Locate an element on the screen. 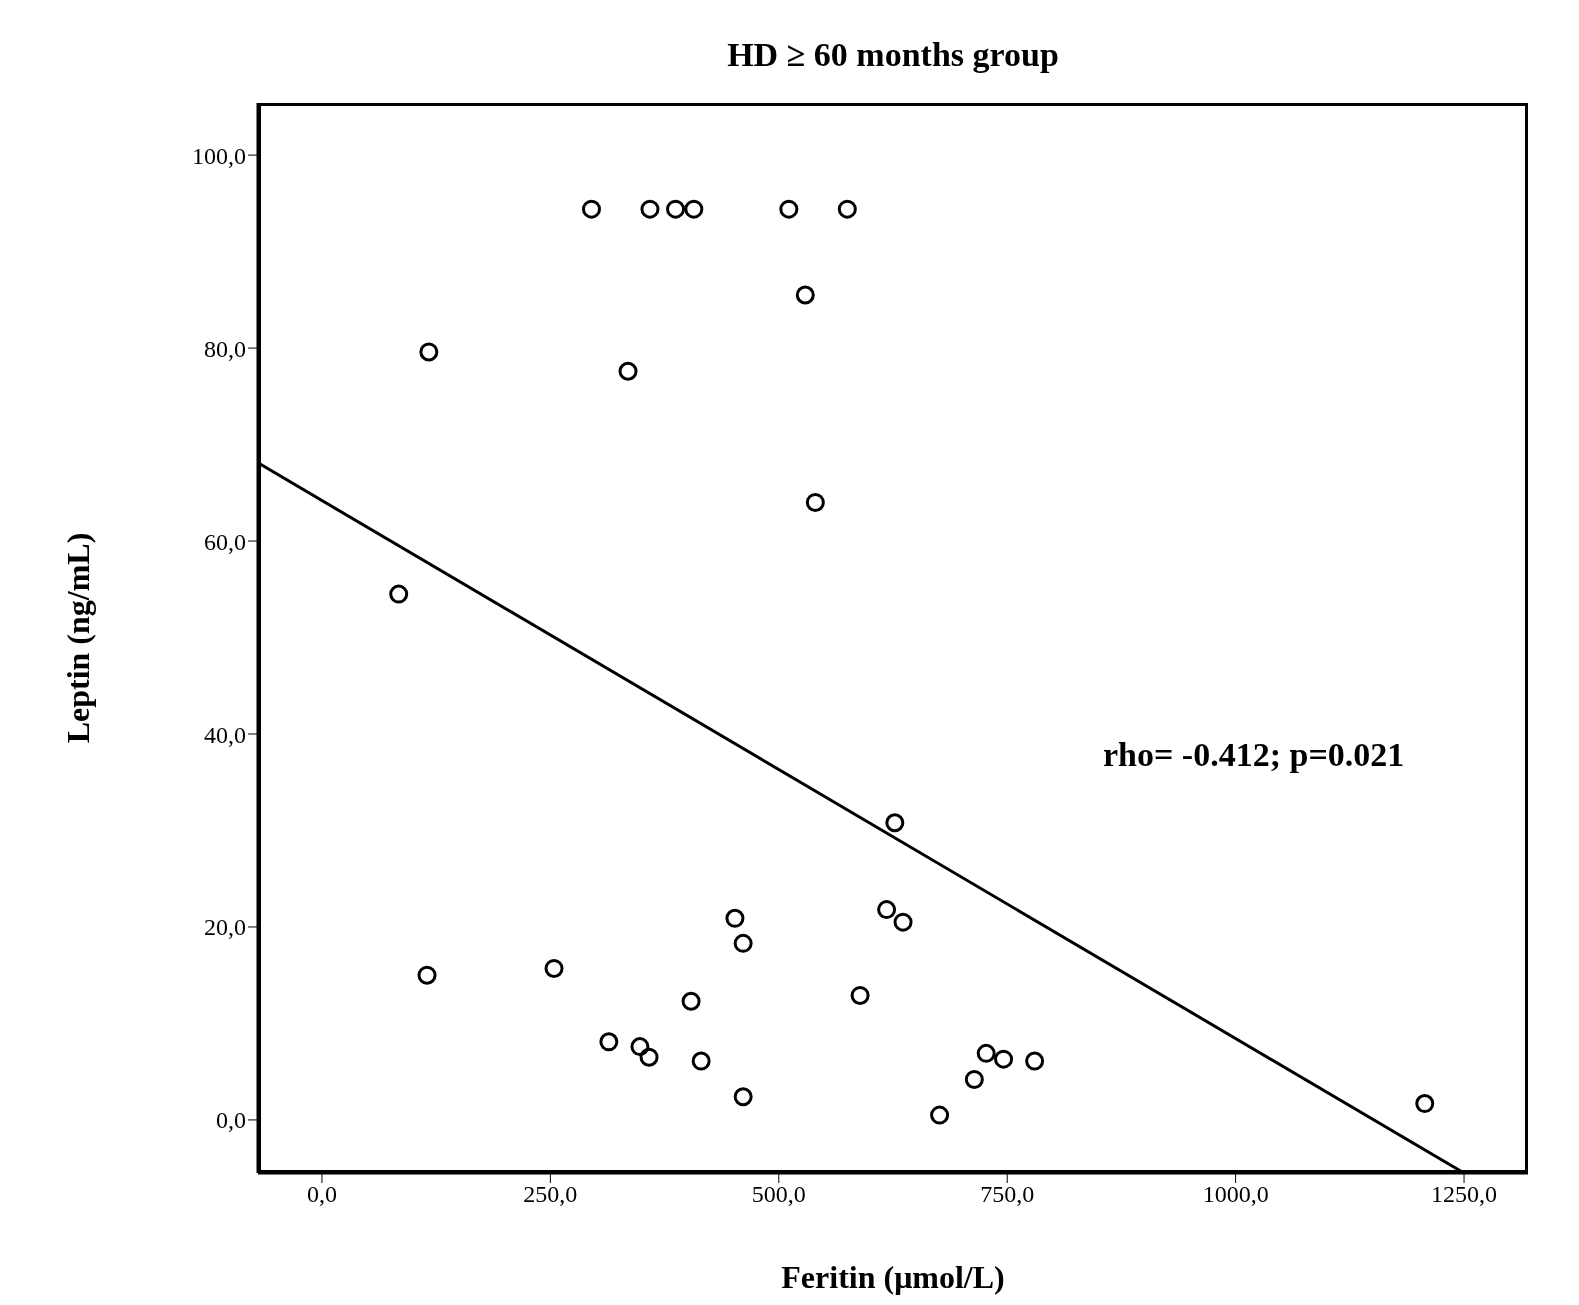  x-axis-title: Feritin (μmol/L) is located at coordinates (893, 1277).